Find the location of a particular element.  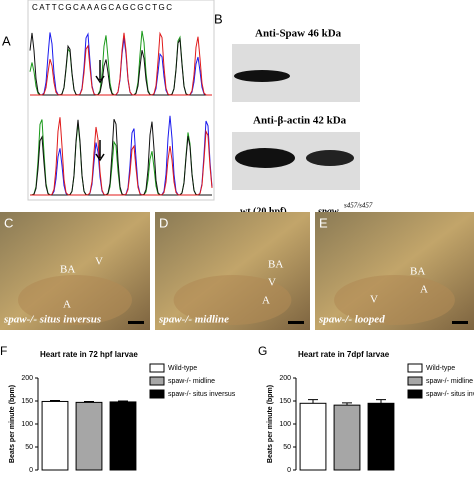

lane-label-sup: s457/s457 is located at coordinates (358, 206).